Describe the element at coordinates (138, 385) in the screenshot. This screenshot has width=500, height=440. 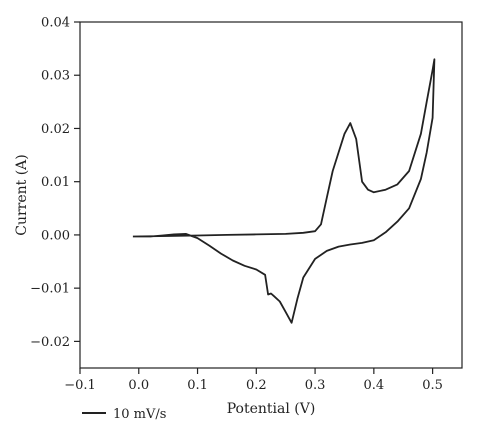
I see `x-tick-label: 0.0` at that location.